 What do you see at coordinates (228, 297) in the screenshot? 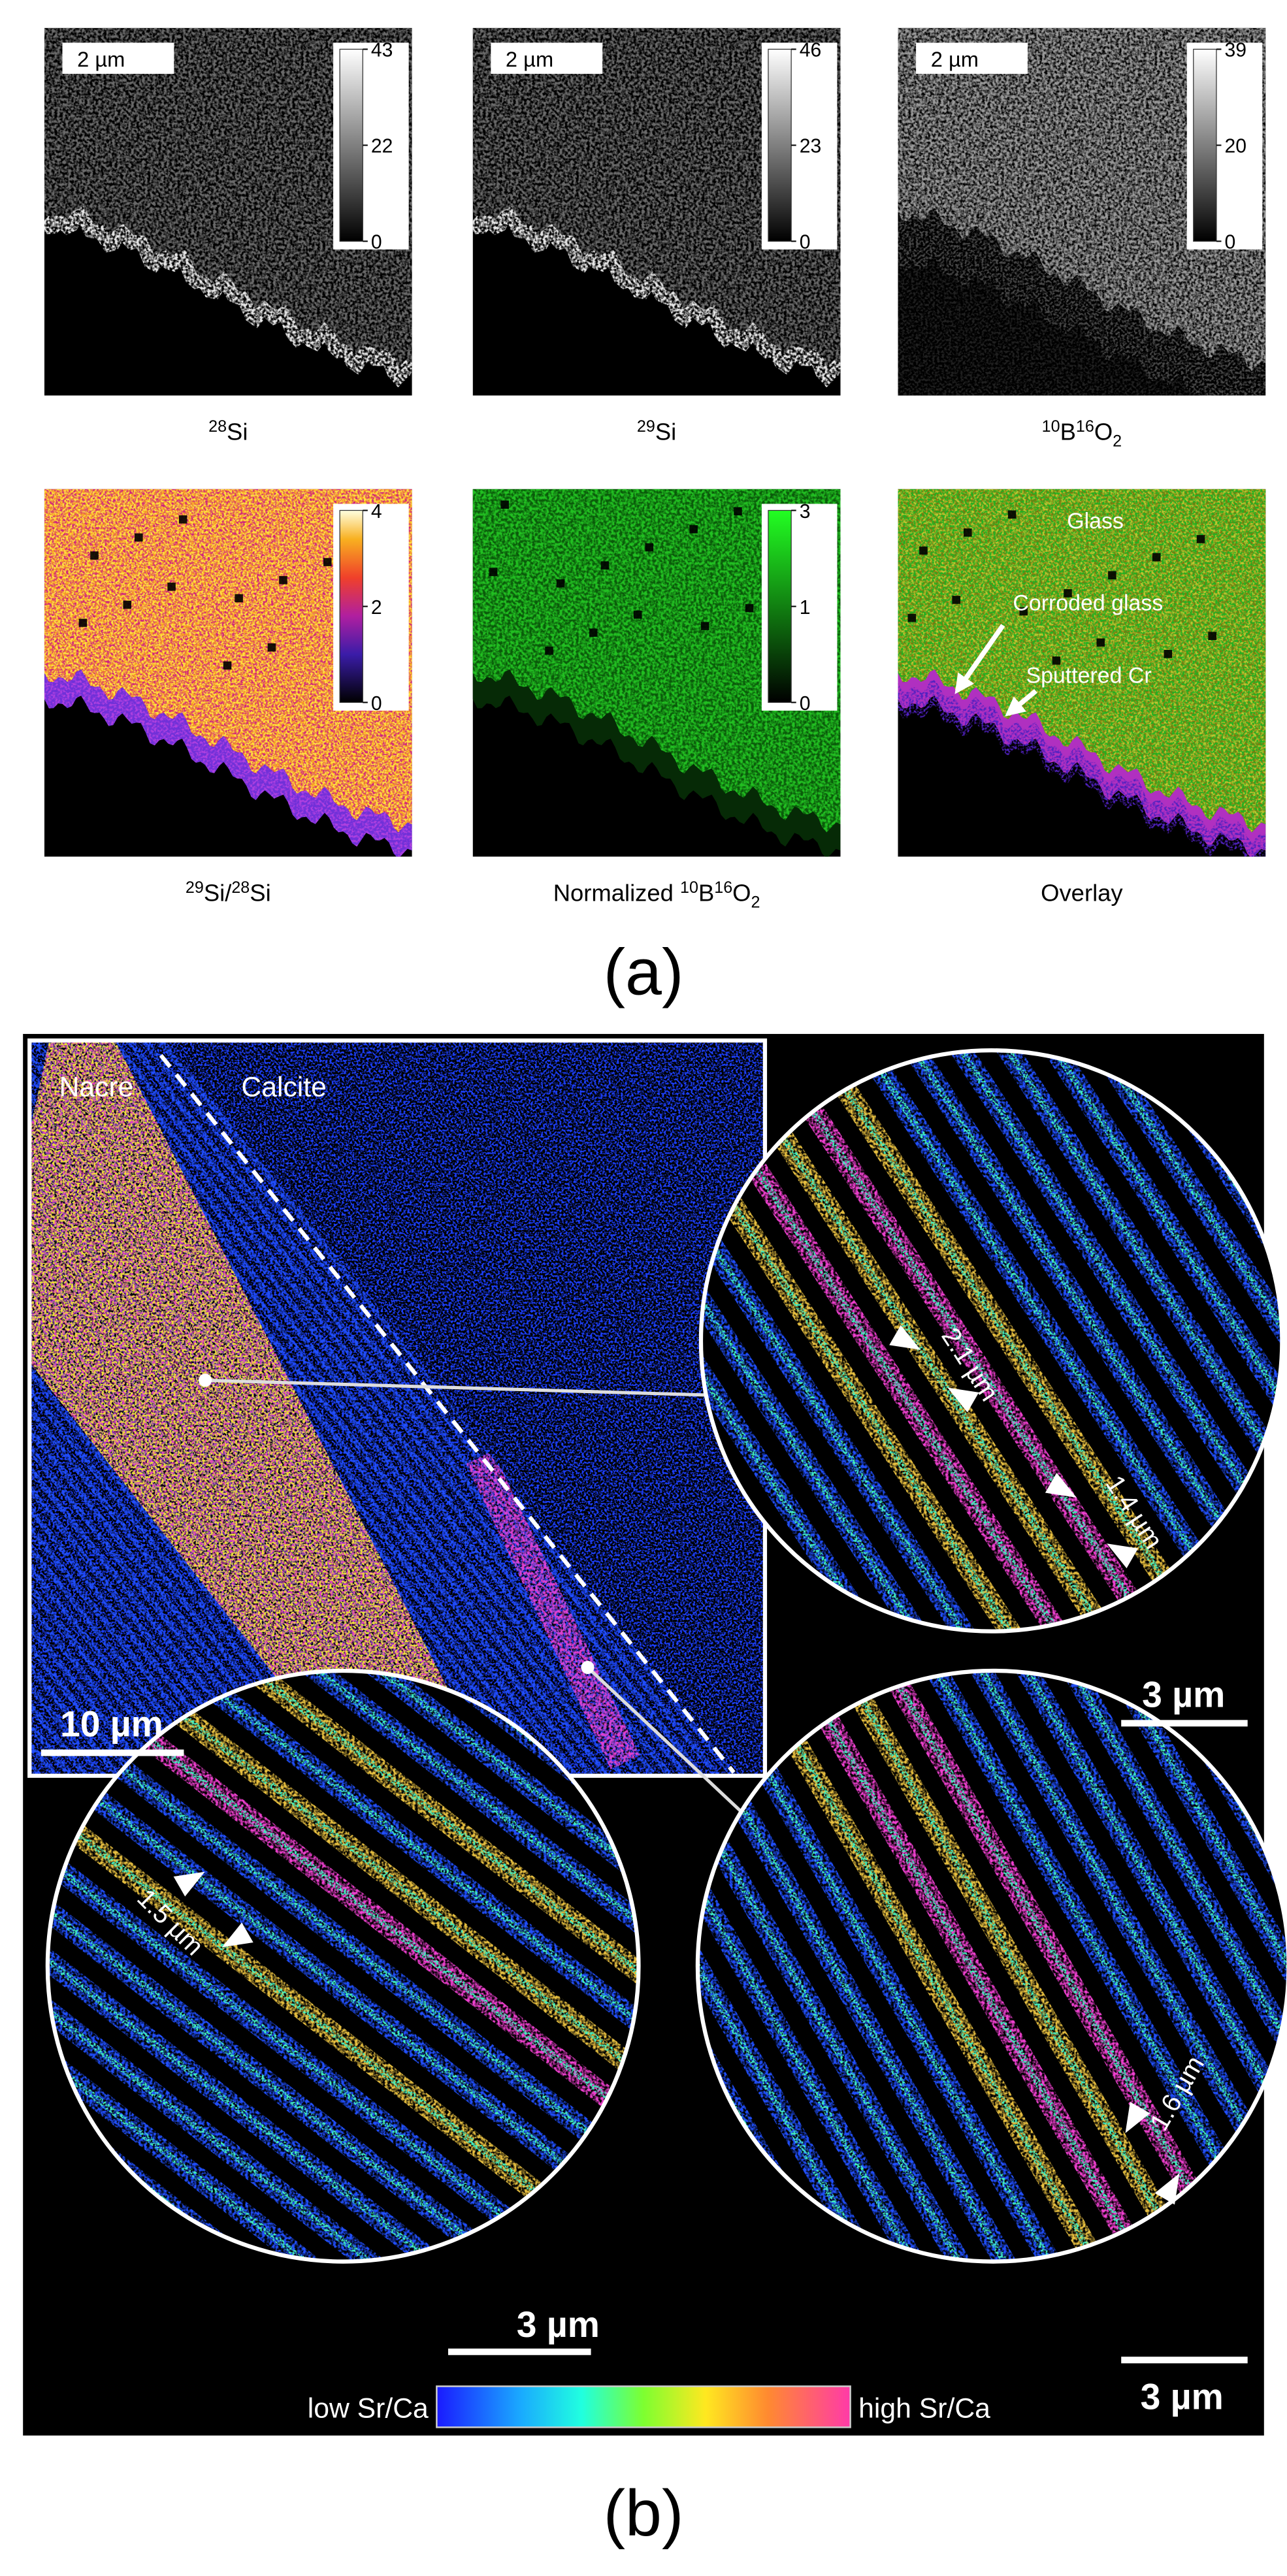
I see `edge-signal` at bounding box center [228, 297].